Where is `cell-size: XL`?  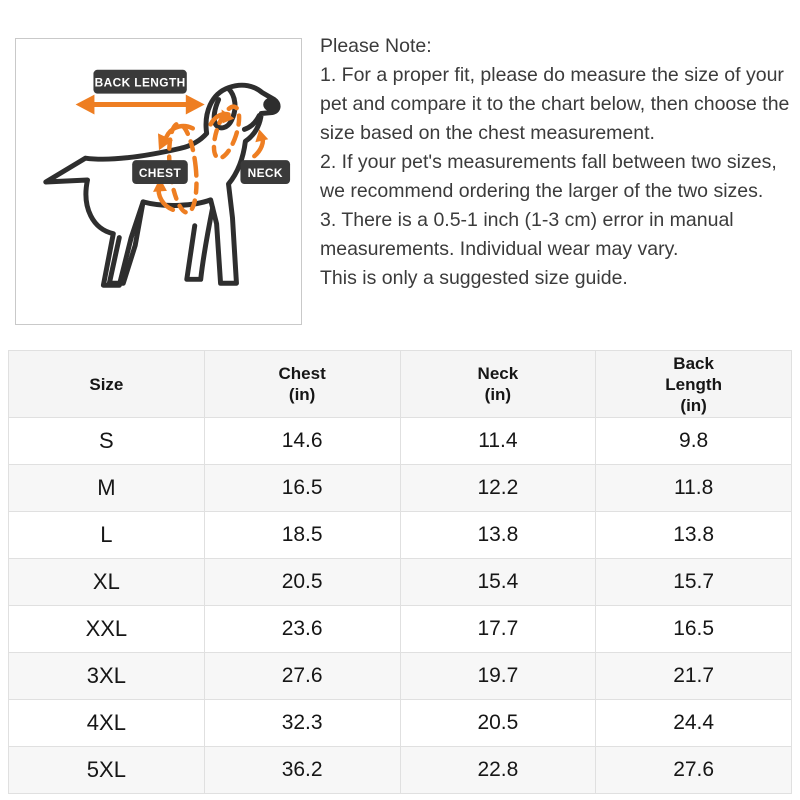
cell-size: XL is located at coordinates (106, 582).